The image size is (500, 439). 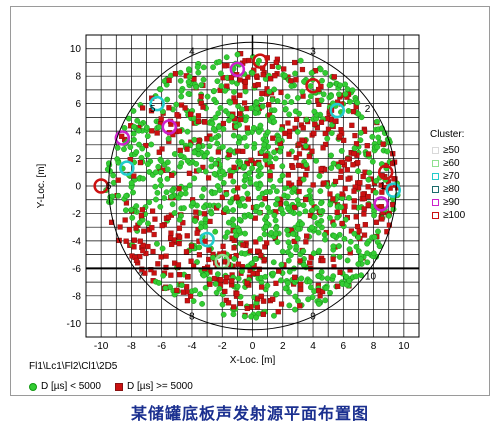 I want to click on cluster-legend-label: ≥80, so click(x=451, y=189).